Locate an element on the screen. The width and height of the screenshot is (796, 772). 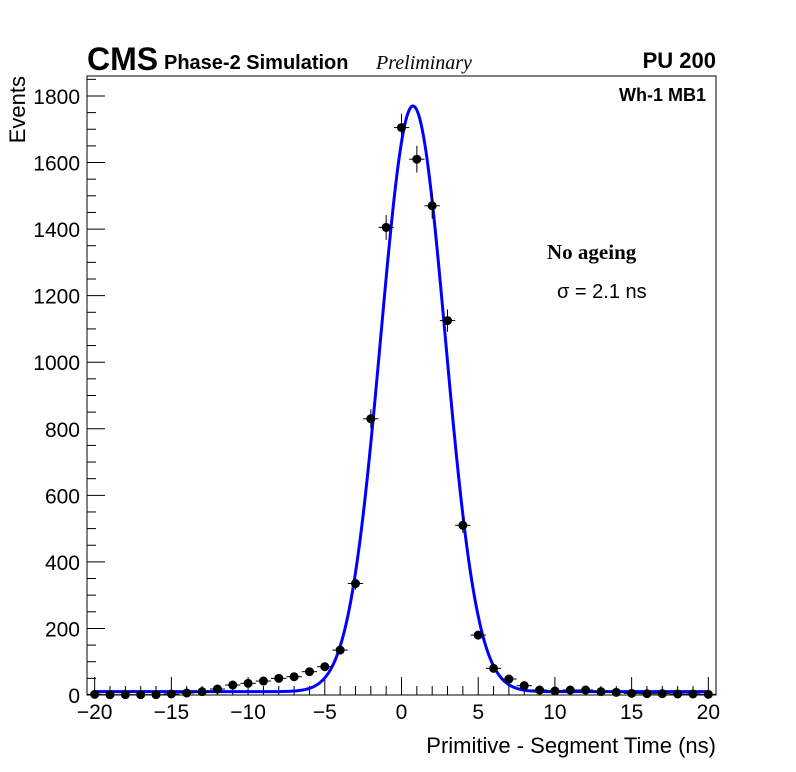
y-tick-label: 1000 is located at coordinates (56, 363).